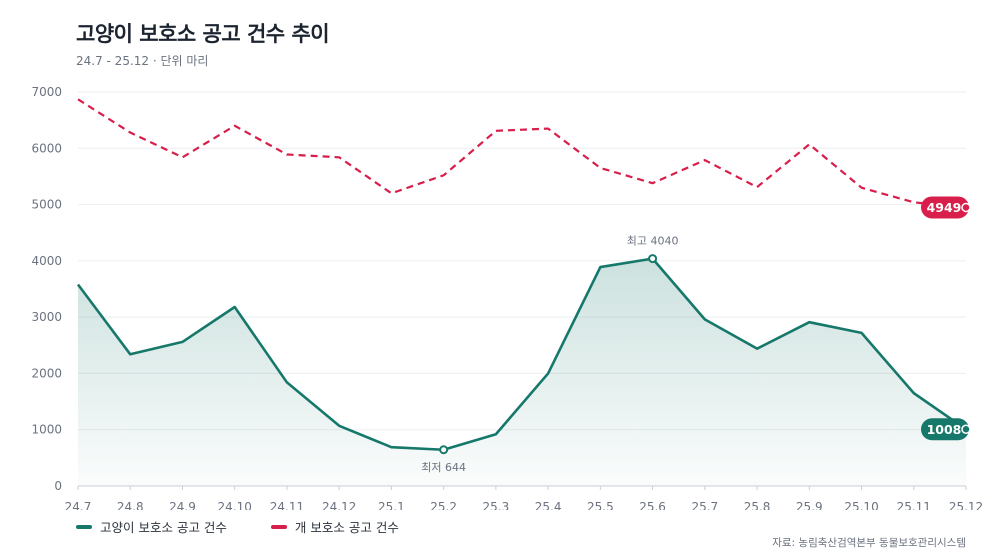 The height and width of the screenshot is (560, 1000). What do you see at coordinates (142, 61) in the screenshot?
I see `chart-subtitle: 24.7 - 25.12 · 단위 마리` at bounding box center [142, 61].